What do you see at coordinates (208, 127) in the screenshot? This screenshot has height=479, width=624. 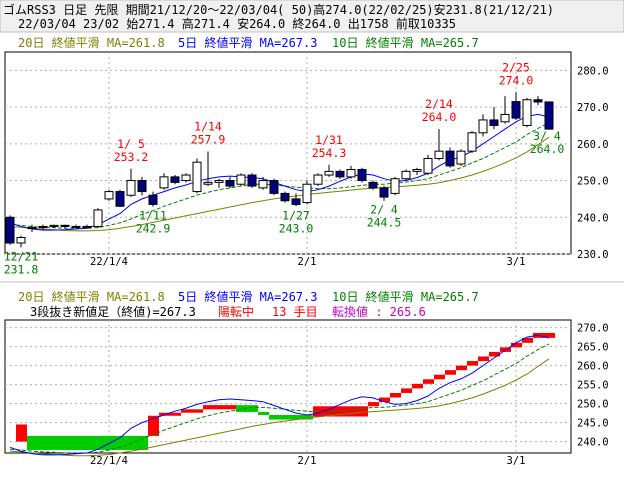 I see `high-annotation-date: 1/14` at bounding box center [208, 127].